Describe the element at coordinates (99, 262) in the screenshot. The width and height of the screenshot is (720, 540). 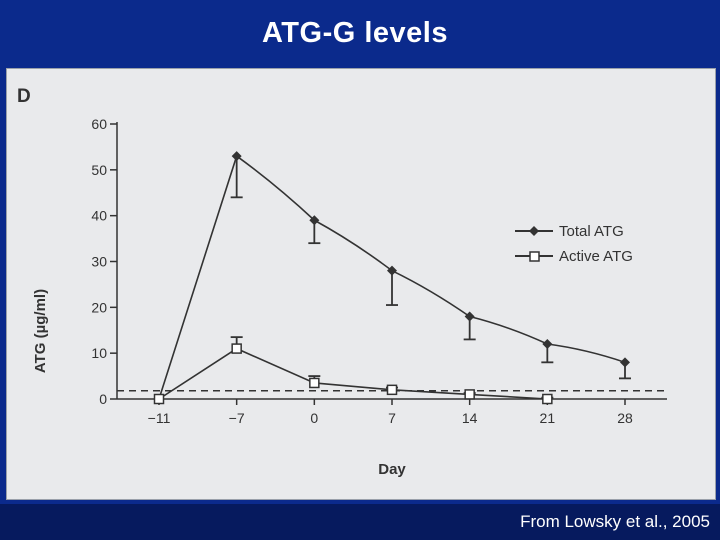
I see `y-tick-label: 30` at that location.